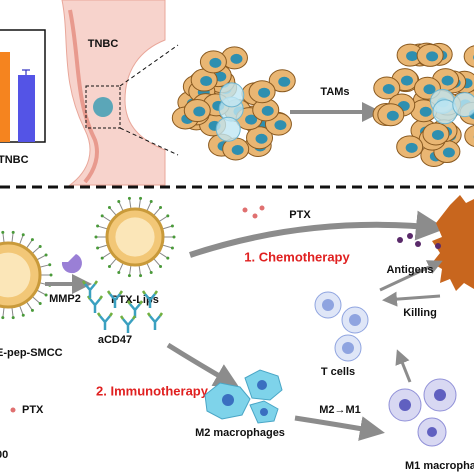 The height and width of the screenshot is (474, 474). What do you see at coordinates (33, 410) in the screenshot?
I see `drug-legend-label: PTX` at bounding box center [33, 410].